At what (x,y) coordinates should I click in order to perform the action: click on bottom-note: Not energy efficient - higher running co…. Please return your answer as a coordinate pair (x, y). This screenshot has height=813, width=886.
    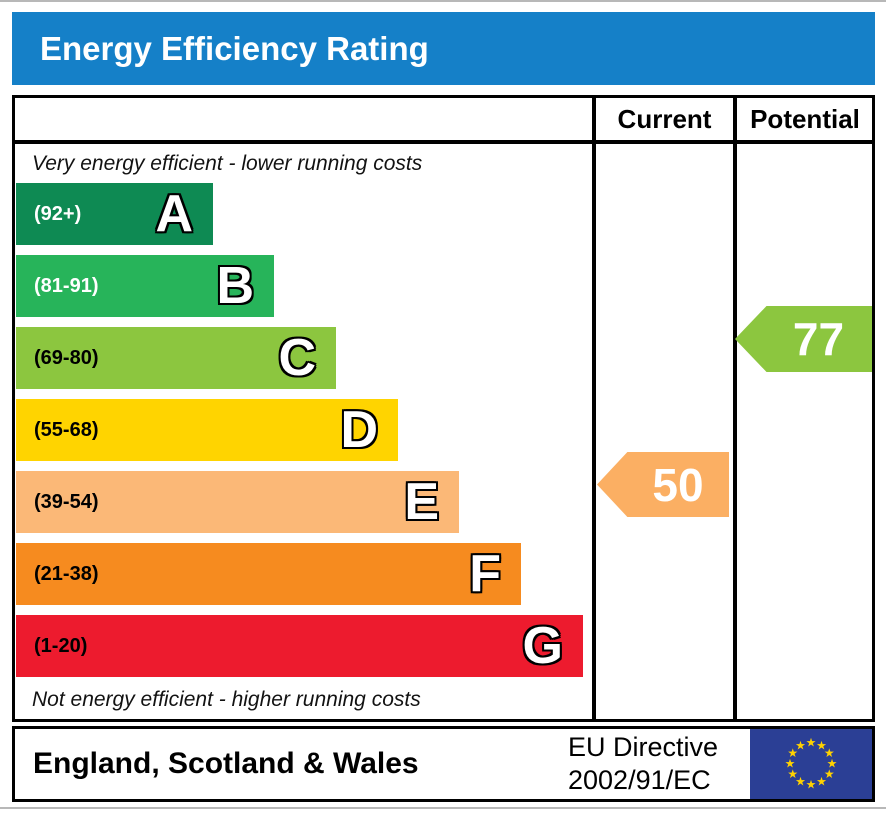
    Looking at the image, I should click on (226, 699).